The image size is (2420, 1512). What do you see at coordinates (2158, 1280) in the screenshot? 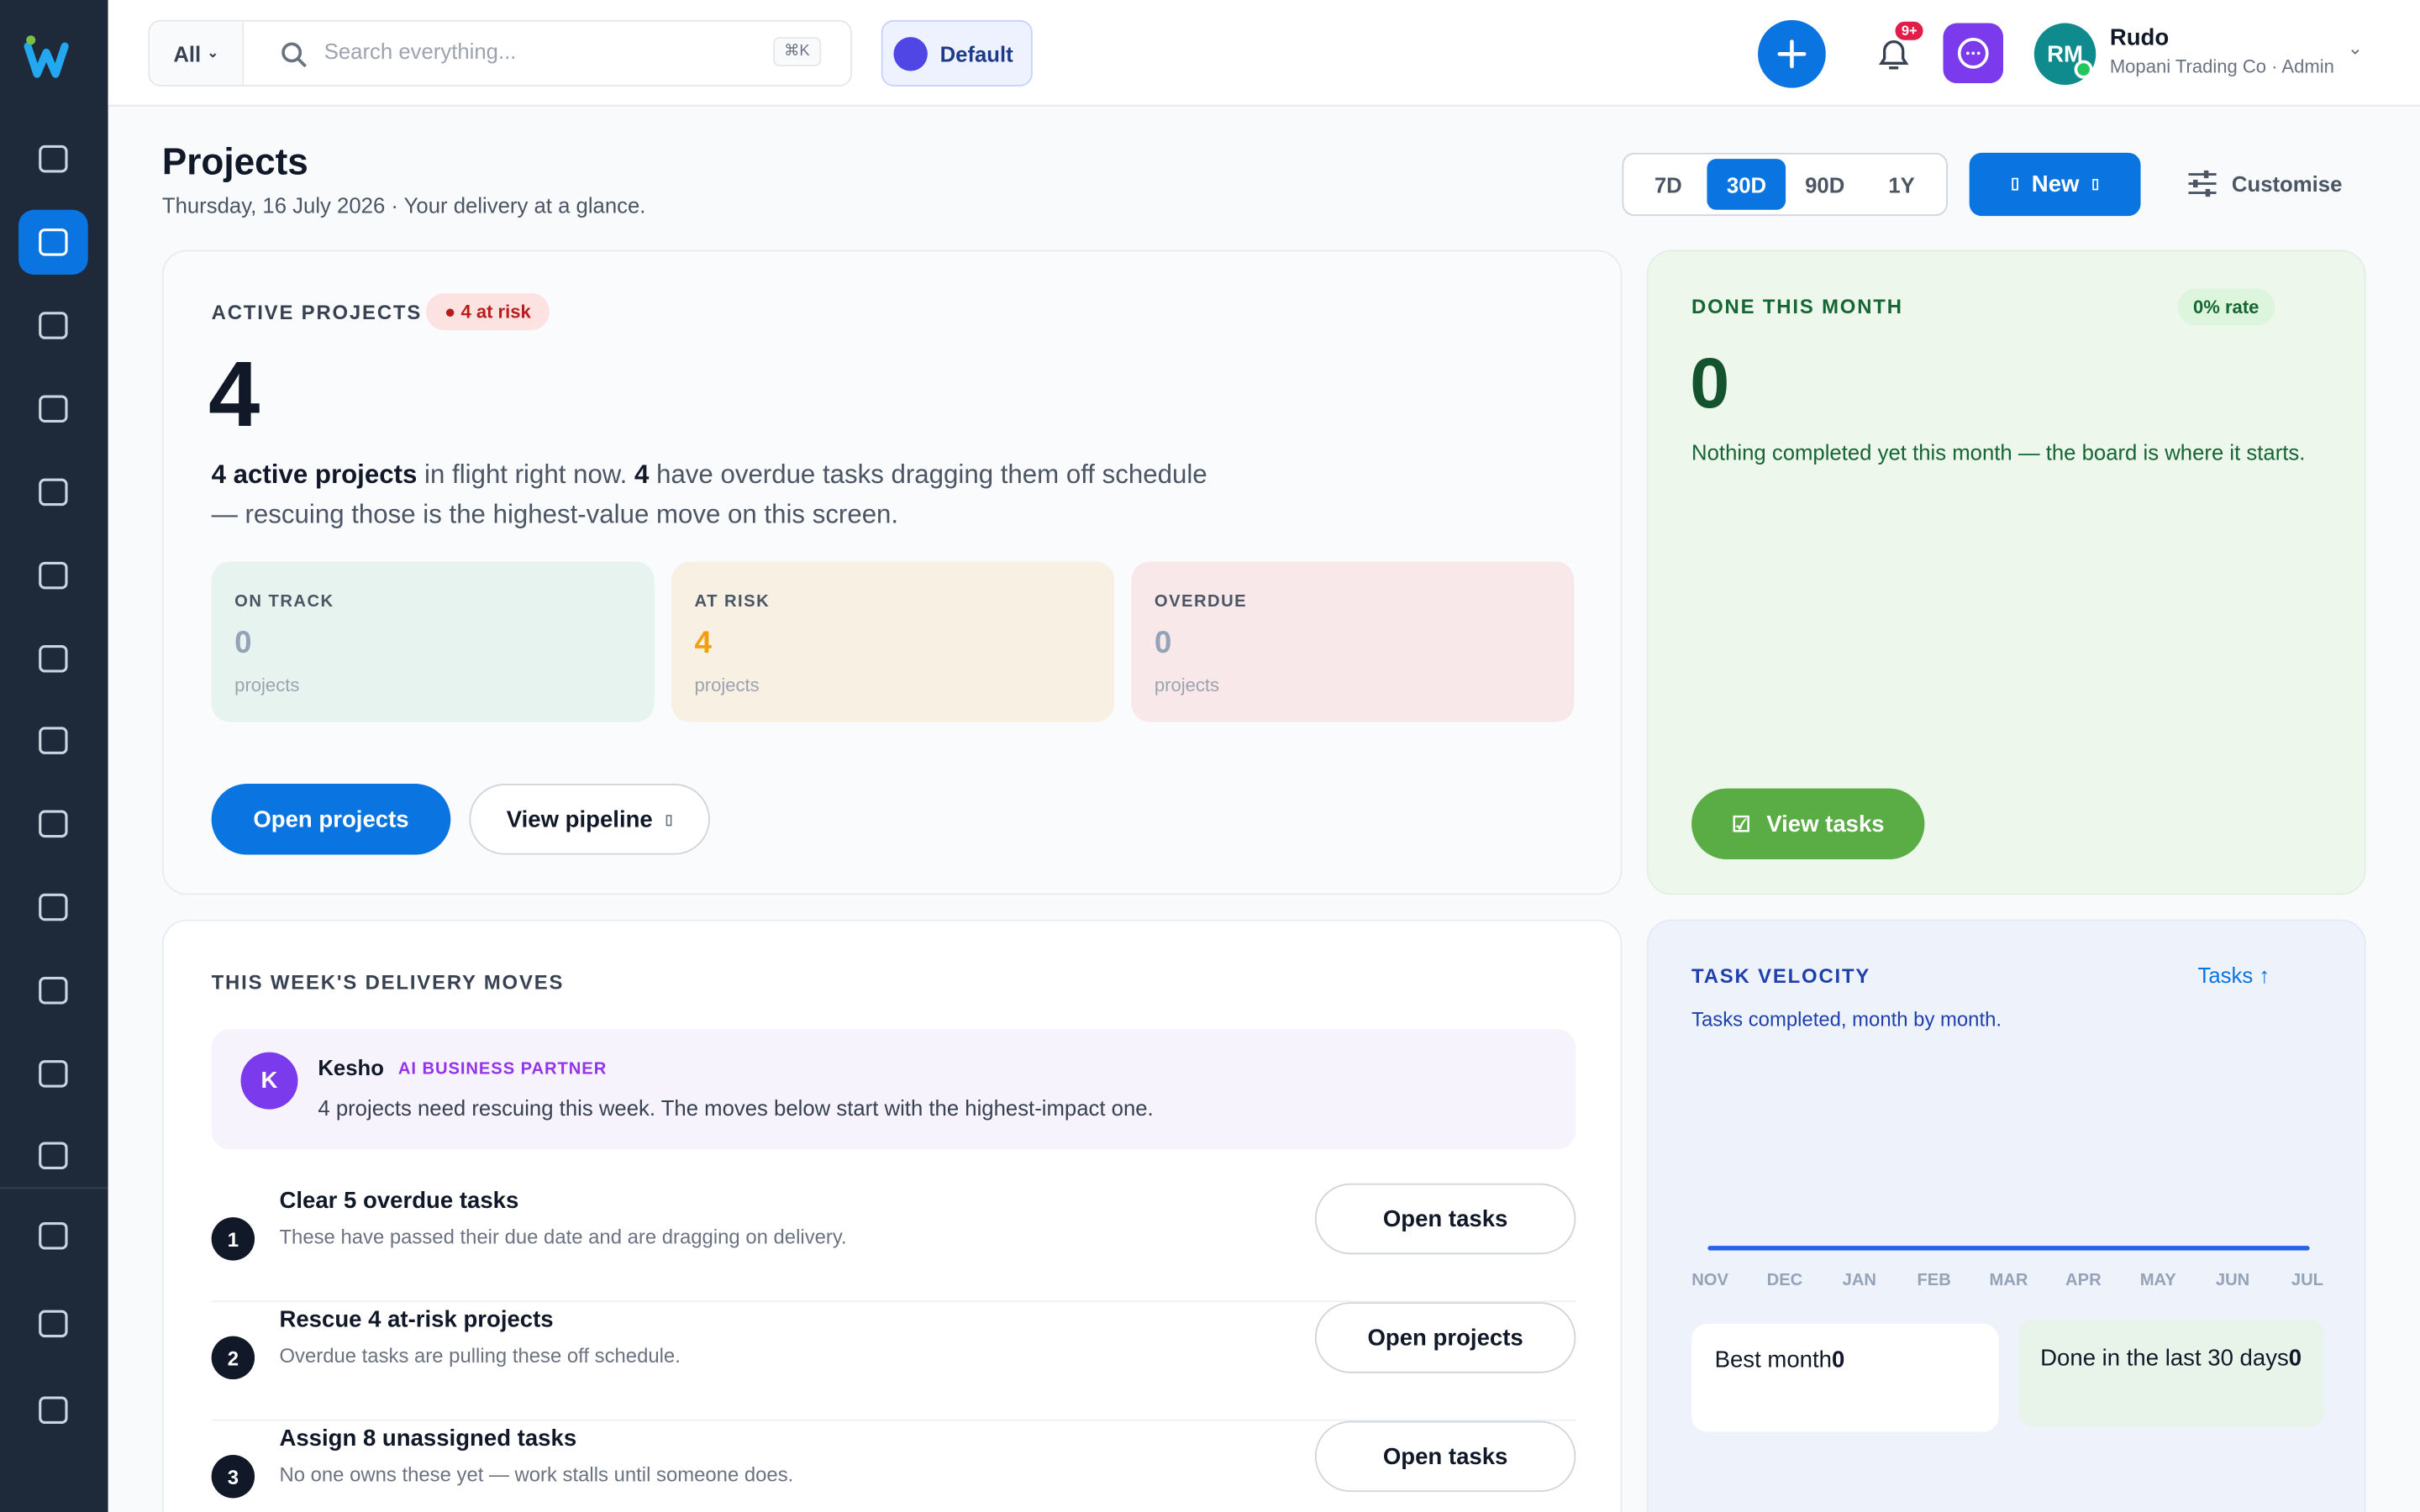
I see `x-tick-label: MAY` at bounding box center [2158, 1280].